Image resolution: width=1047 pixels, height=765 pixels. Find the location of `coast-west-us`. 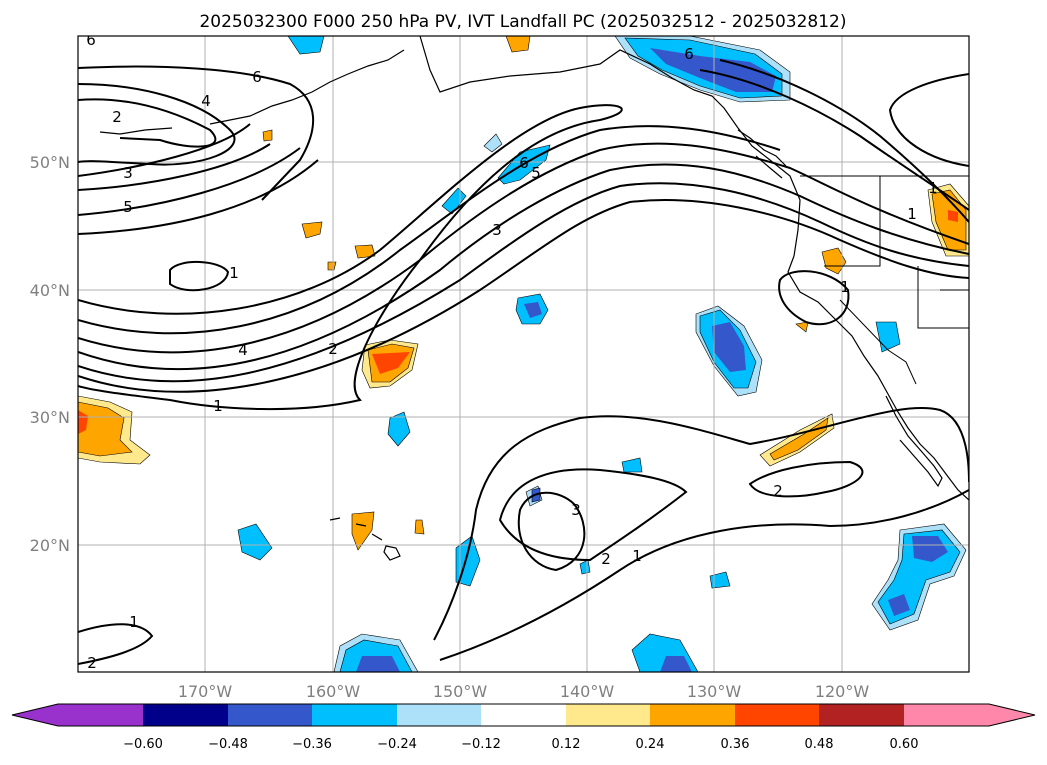

coast-west-us is located at coordinates (878, 378).